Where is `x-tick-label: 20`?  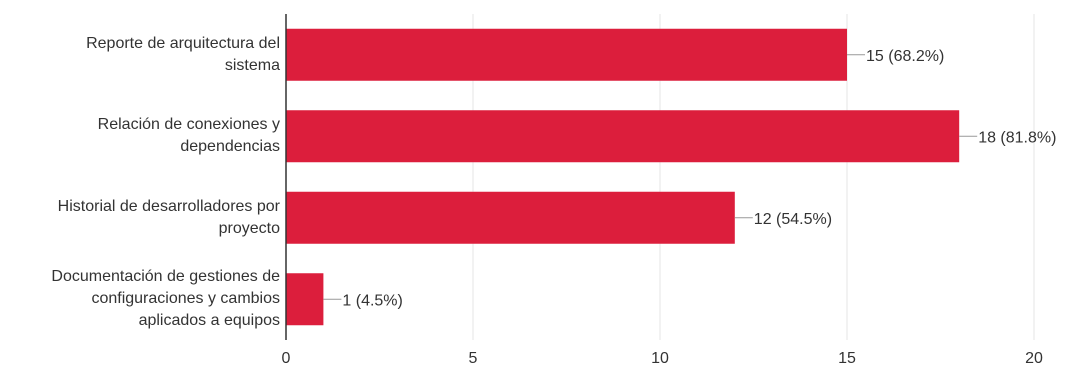
x-tick-label: 20 is located at coordinates (1034, 358).